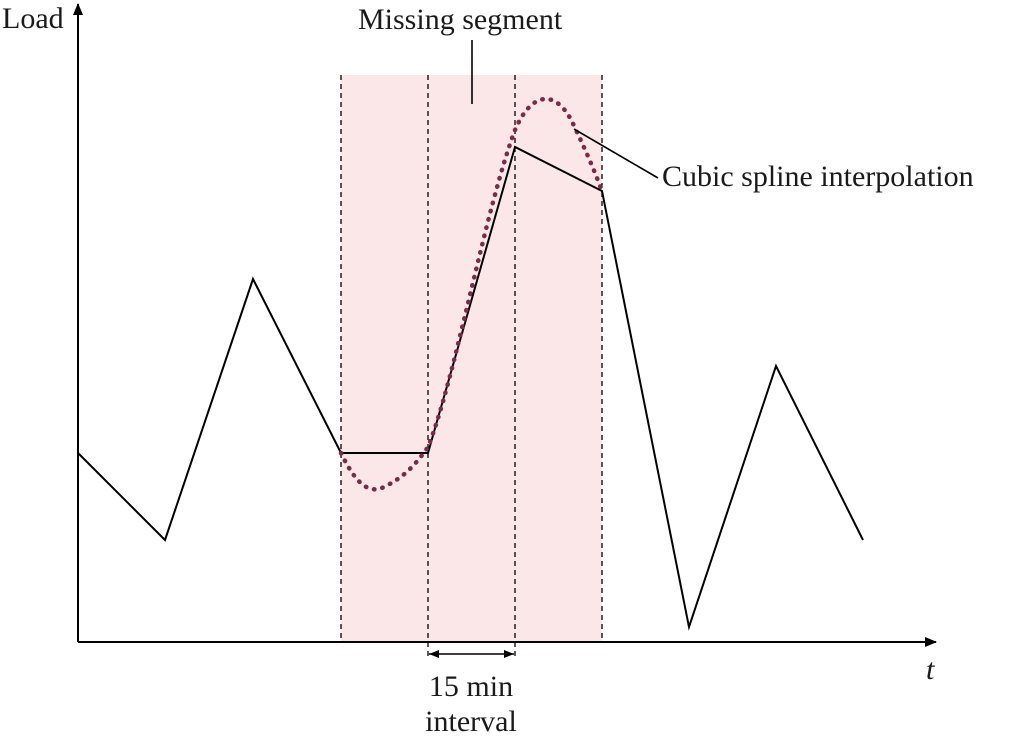  I want to click on spline-label: Cubic spline interpolation, so click(818, 176).